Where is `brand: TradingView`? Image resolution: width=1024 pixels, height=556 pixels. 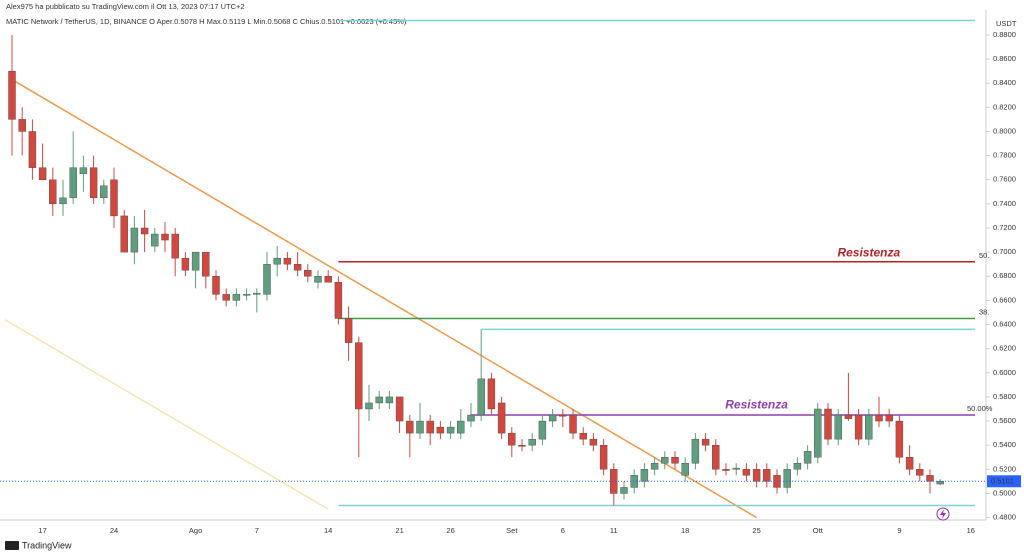
brand: TradingView is located at coordinates (47, 545).